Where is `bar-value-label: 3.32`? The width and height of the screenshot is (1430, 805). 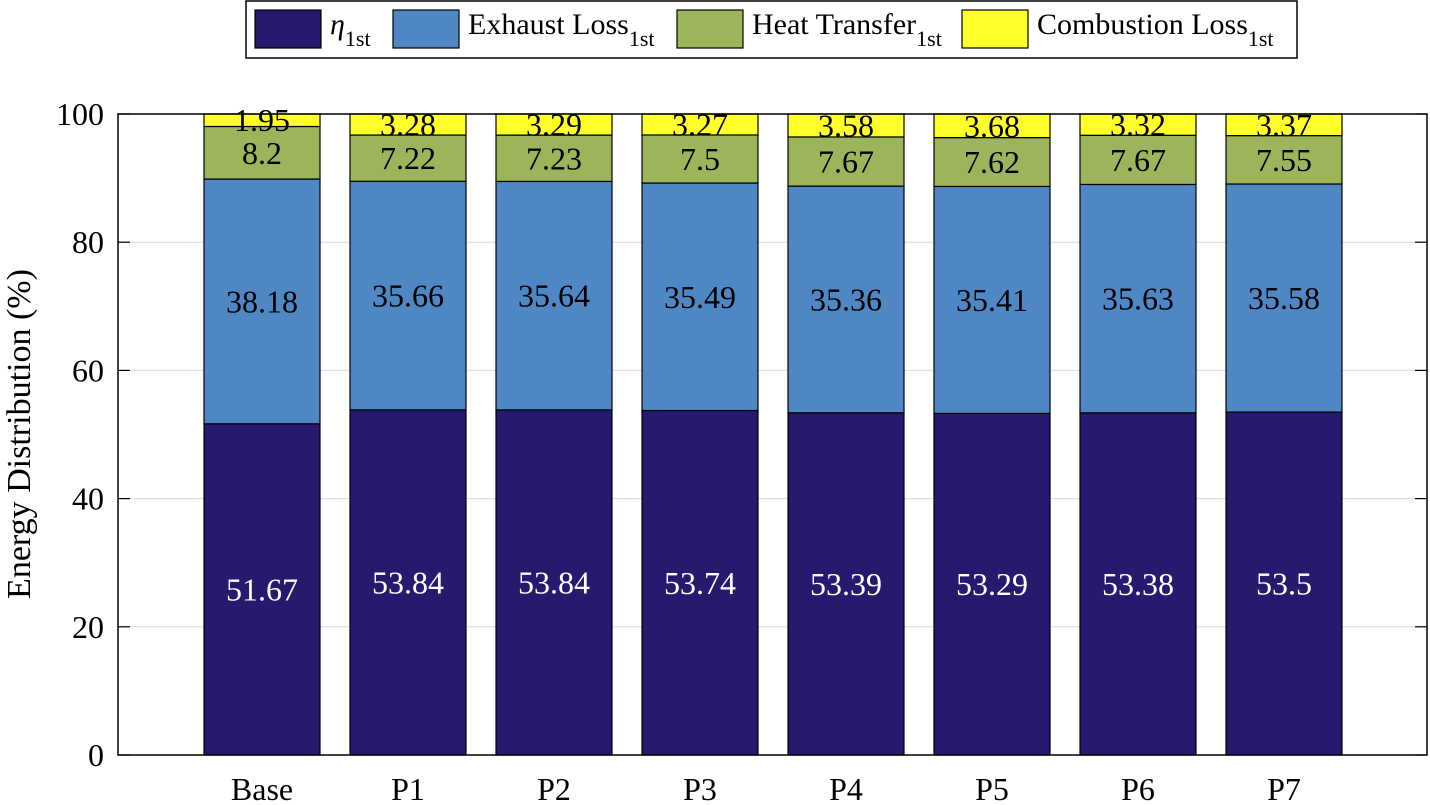
bar-value-label: 3.32 is located at coordinates (1138, 125).